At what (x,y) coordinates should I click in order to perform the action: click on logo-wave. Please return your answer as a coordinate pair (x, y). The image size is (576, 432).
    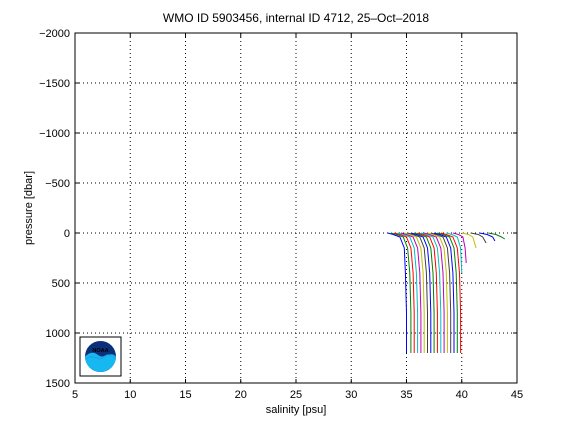
    Looking at the image, I should click on (100, 357).